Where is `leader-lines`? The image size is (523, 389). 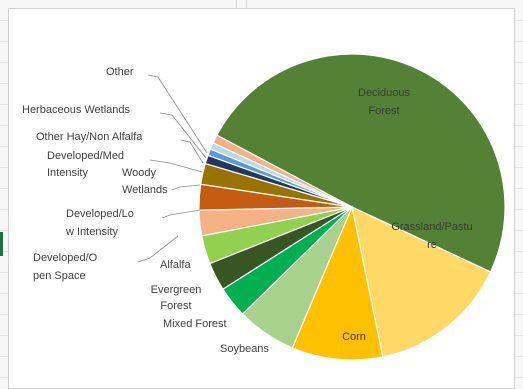
leader-lines is located at coordinates (172, 168).